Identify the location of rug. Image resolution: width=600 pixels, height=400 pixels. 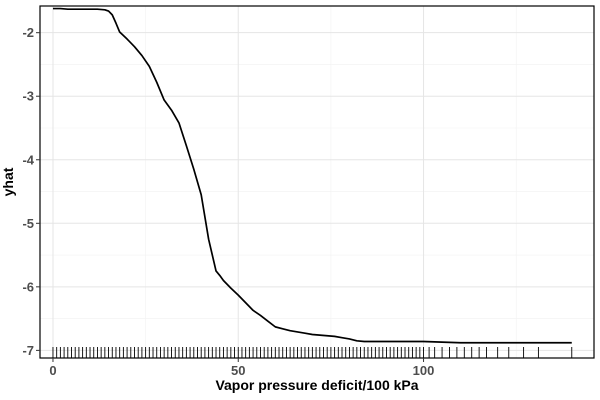
(312, 352).